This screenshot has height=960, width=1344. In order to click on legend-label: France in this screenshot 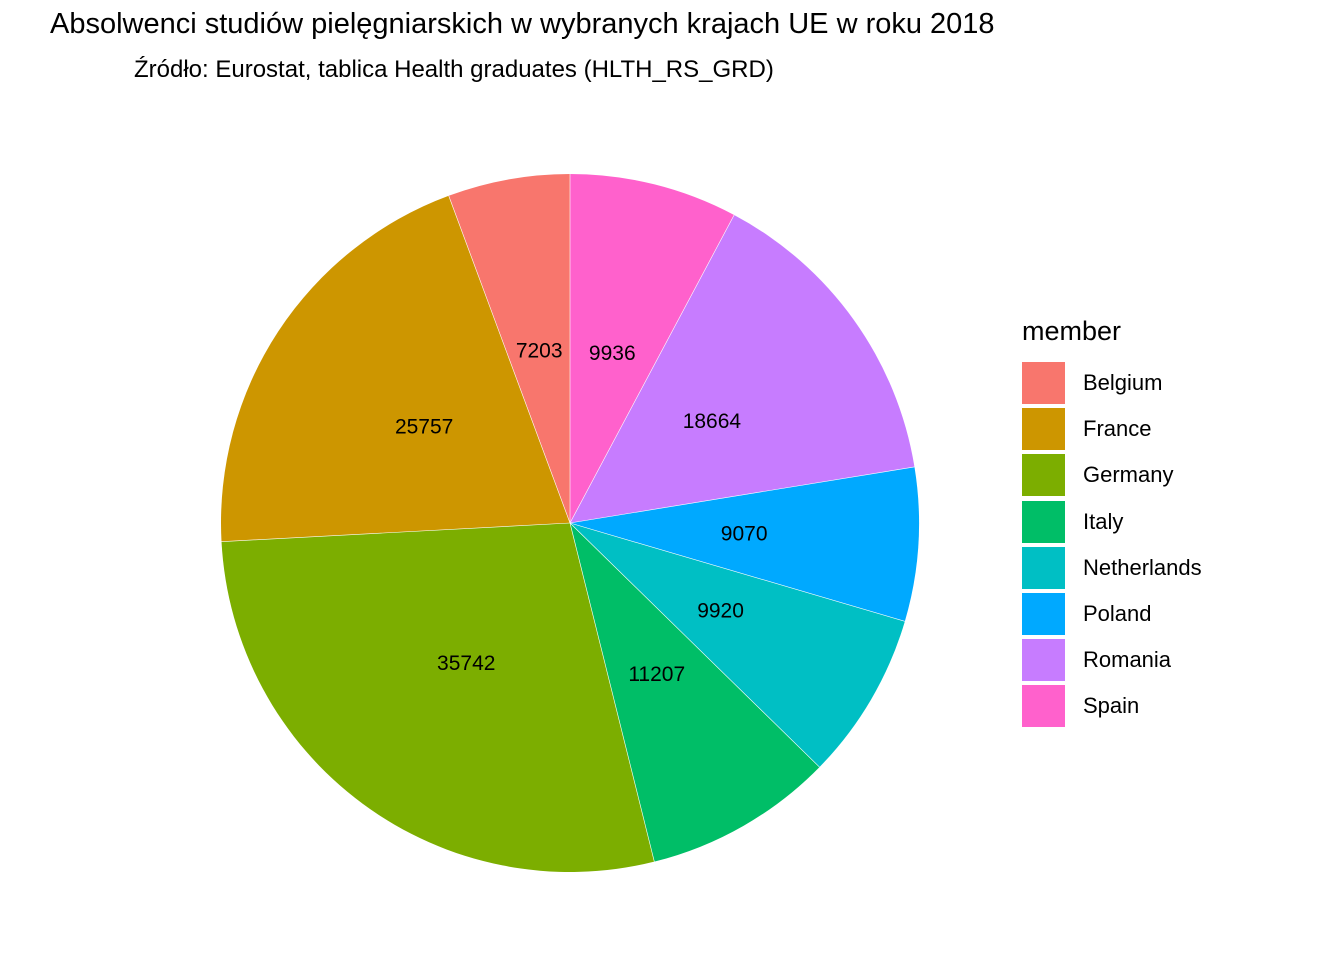, I will do `click(1117, 429)`.